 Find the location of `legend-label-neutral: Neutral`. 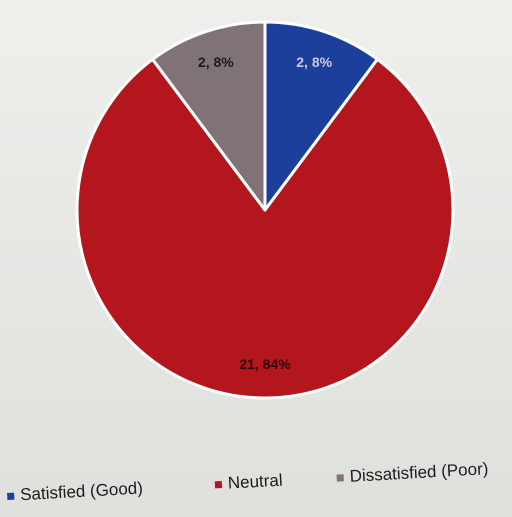

legend-label-neutral: Neutral is located at coordinates (255, 481).